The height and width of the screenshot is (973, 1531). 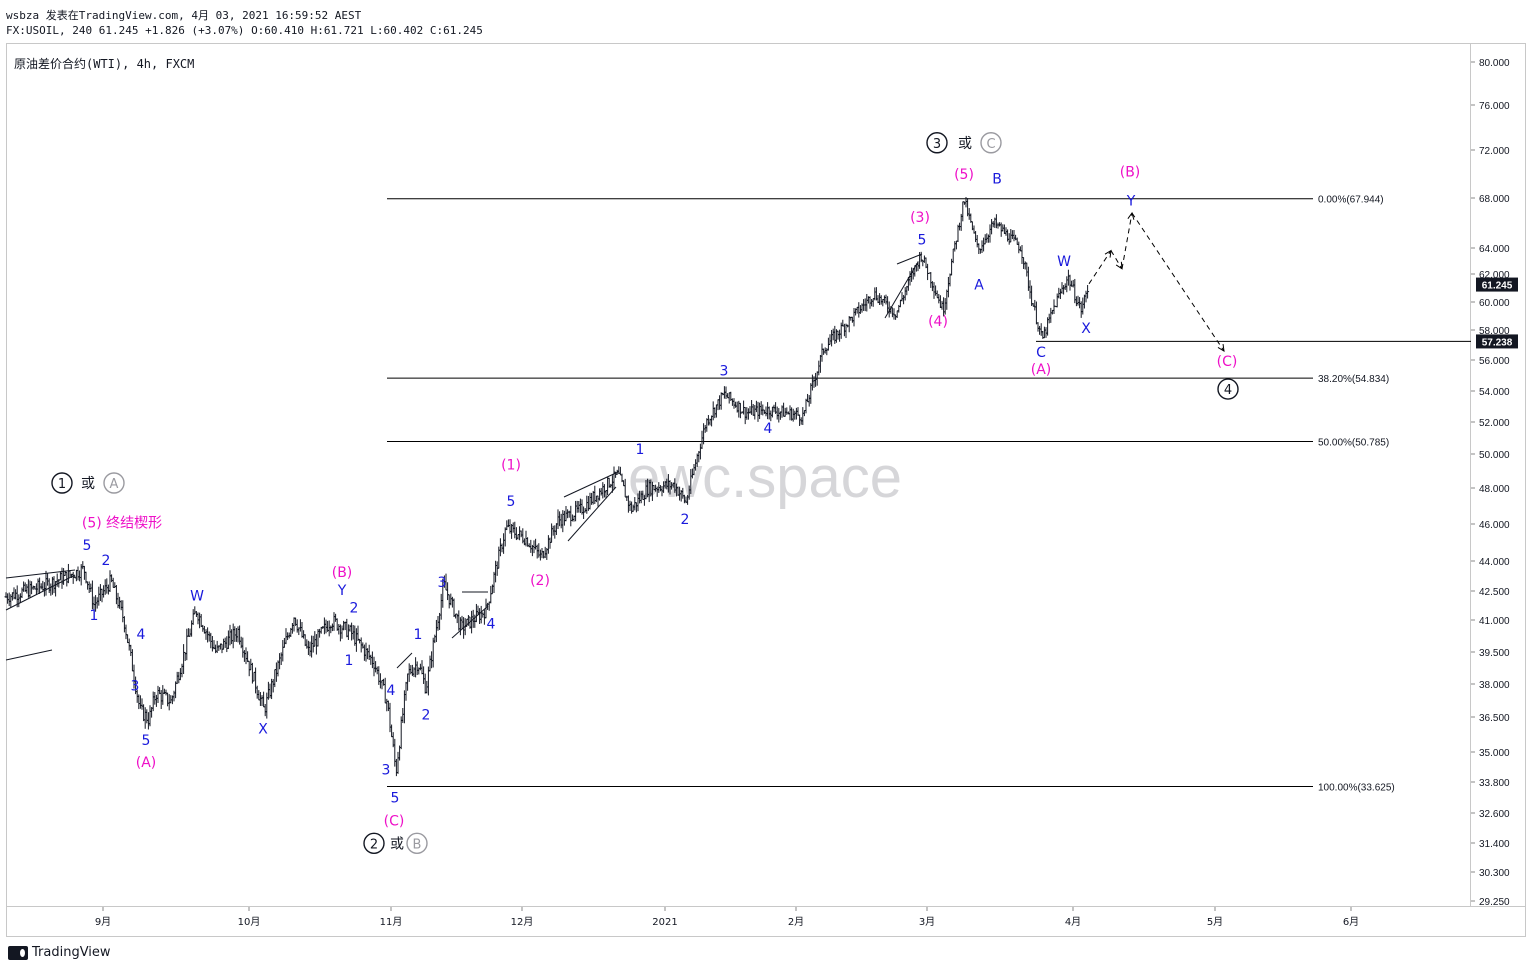 I want to click on price-axis-label: 62.000, so click(x=1494, y=275).